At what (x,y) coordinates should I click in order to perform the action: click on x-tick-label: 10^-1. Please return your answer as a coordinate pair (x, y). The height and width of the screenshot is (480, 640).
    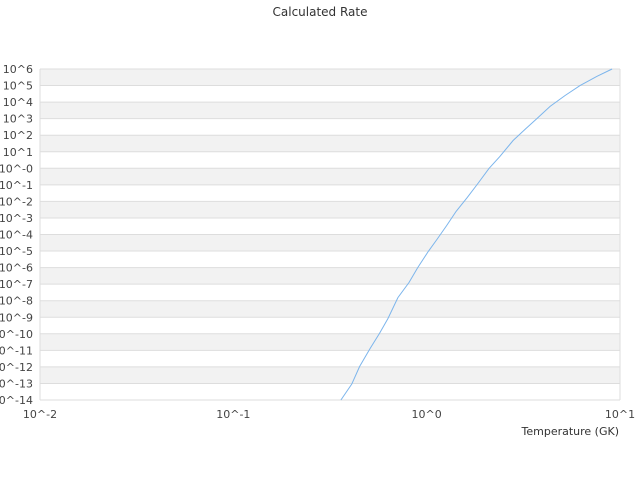
    Looking at the image, I should click on (233, 414).